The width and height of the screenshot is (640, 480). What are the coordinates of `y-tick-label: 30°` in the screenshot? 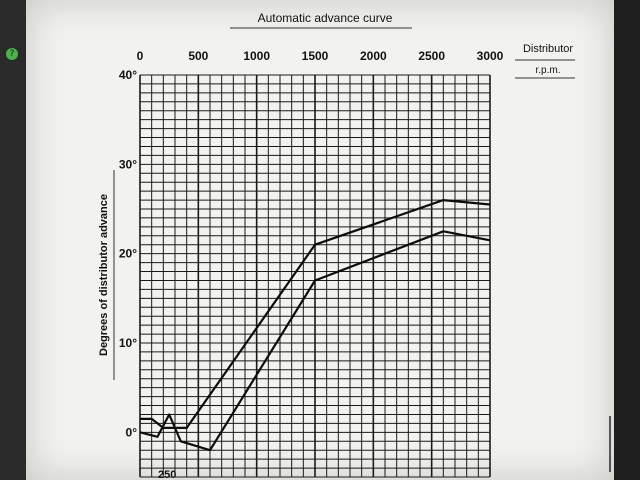 It's located at (128, 164).